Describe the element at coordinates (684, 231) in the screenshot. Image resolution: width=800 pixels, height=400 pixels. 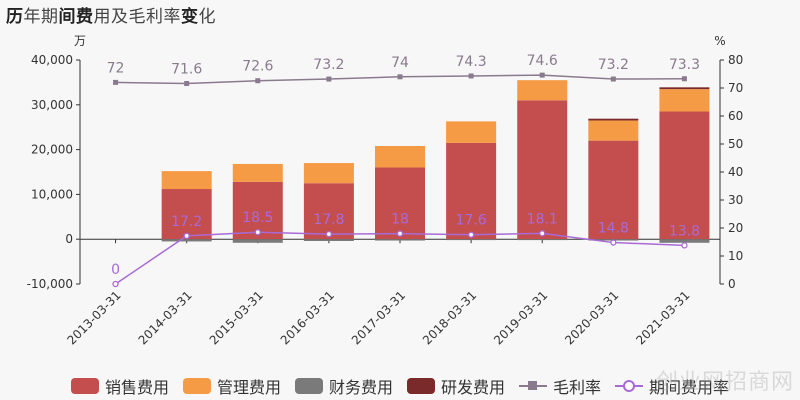
I see `data-label: 13.8` at that location.